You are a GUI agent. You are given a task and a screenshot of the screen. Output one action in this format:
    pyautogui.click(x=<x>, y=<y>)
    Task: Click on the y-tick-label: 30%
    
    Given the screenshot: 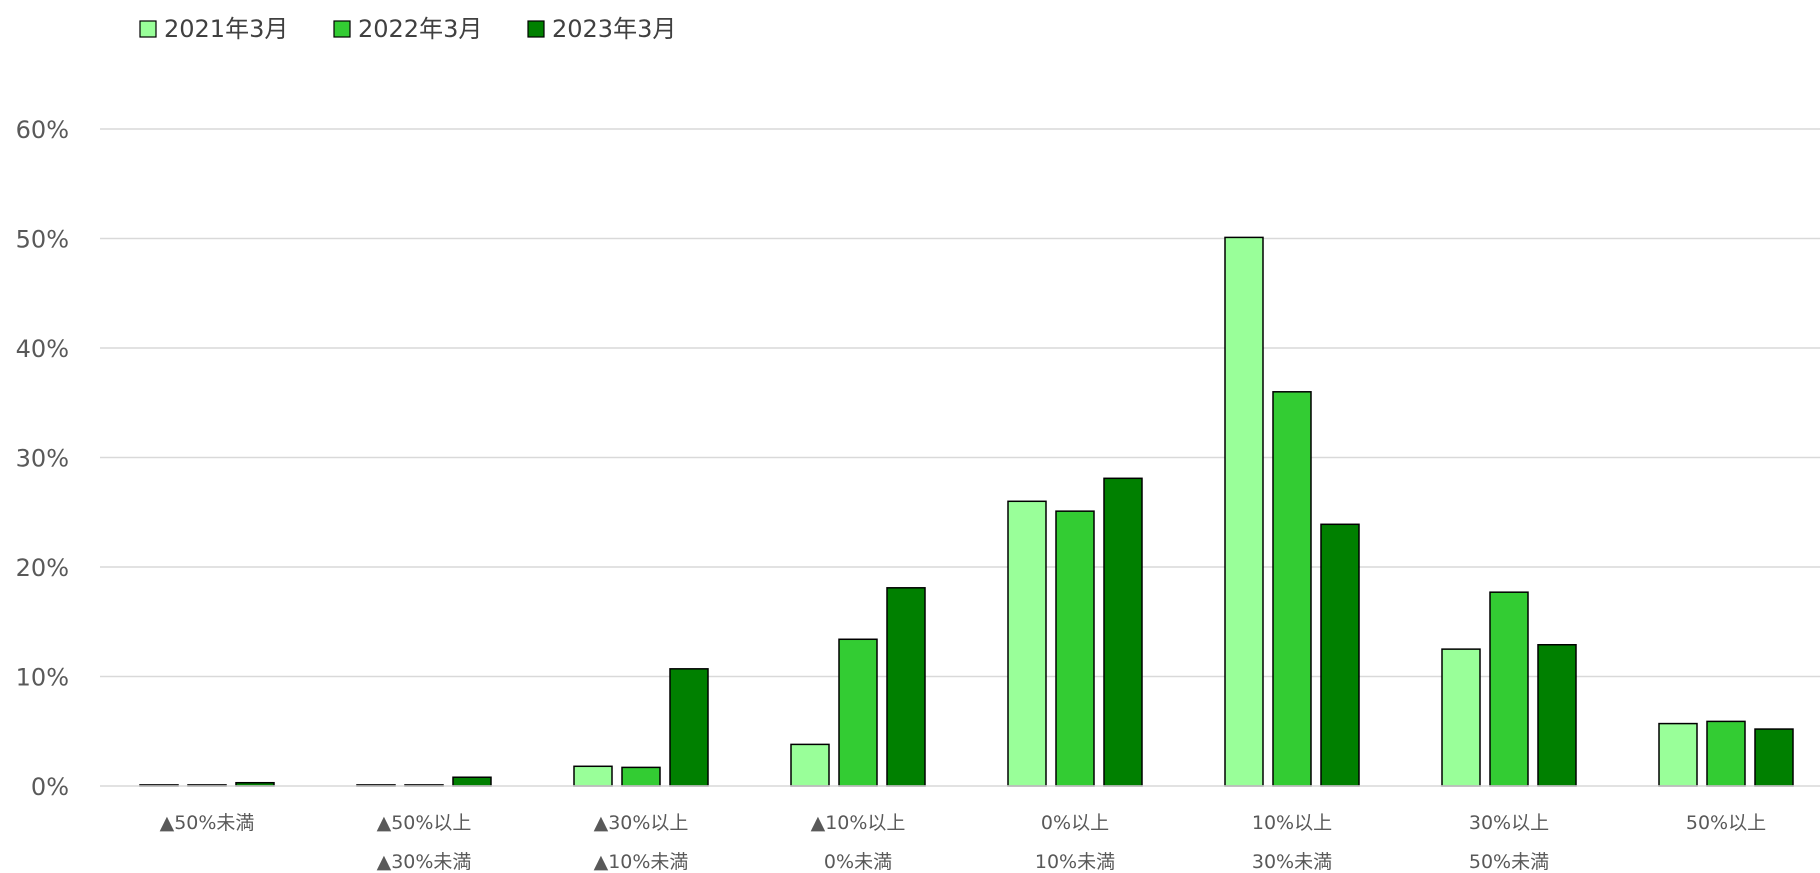 What is the action you would take?
    pyautogui.click(x=42, y=459)
    